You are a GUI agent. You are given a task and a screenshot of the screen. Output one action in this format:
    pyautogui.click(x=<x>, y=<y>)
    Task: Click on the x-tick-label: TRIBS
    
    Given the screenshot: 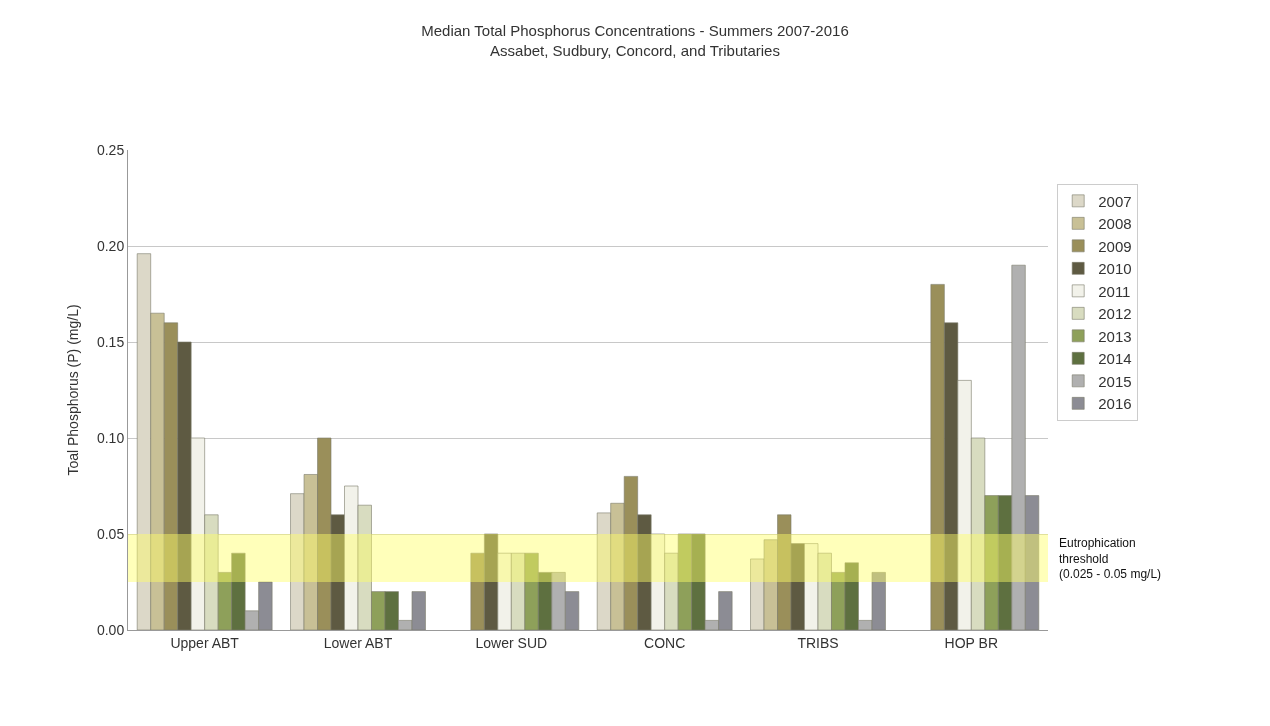 What is the action you would take?
    pyautogui.click(x=818, y=642)
    